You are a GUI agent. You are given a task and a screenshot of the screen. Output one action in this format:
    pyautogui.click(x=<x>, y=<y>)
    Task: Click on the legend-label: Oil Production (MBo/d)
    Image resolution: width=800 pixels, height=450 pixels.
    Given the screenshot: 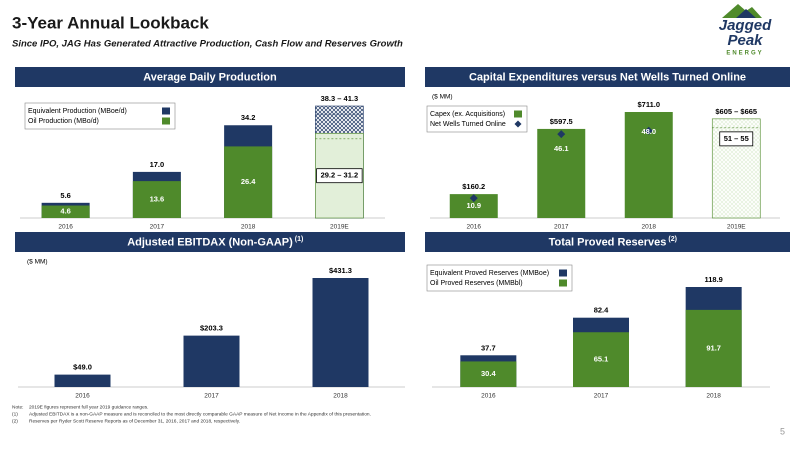 What is the action you would take?
    pyautogui.click(x=63, y=121)
    